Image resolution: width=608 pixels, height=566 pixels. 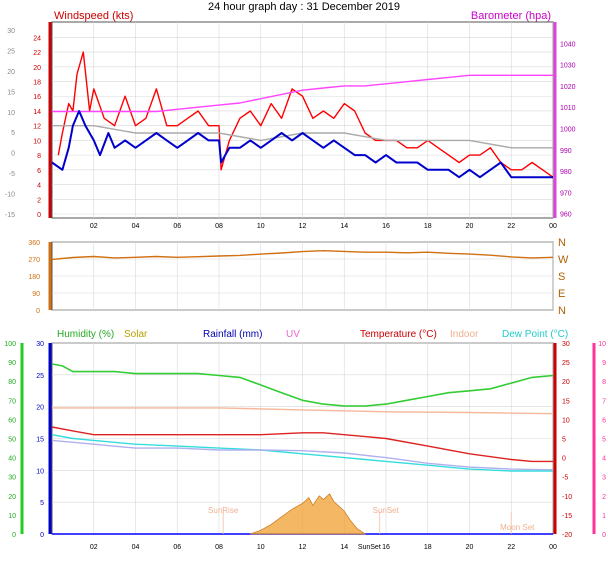 I want to click on temp-tick-4: 0, so click(x=564, y=459).